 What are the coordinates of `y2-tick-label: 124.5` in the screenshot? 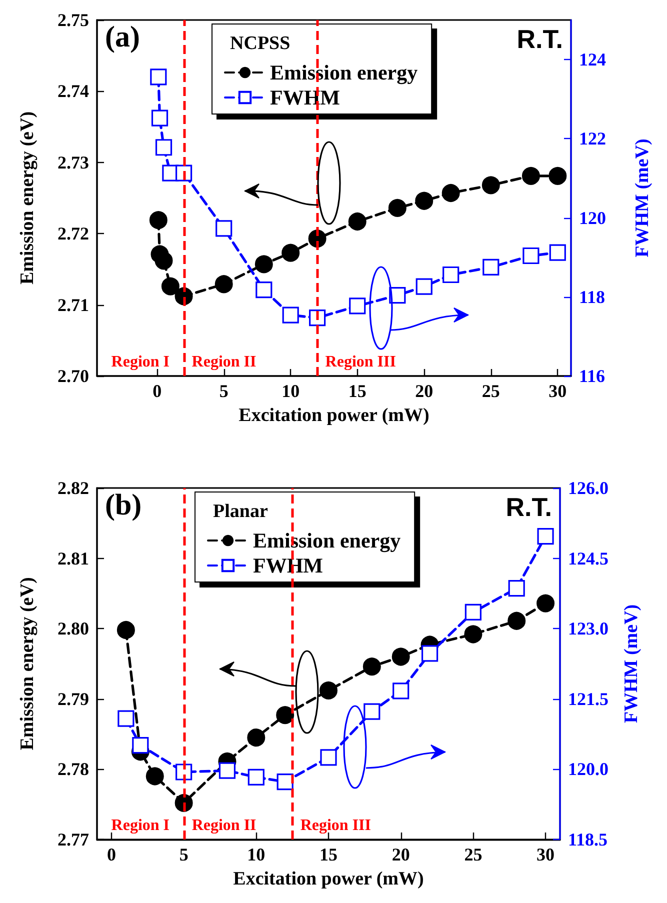 It's located at (588, 558).